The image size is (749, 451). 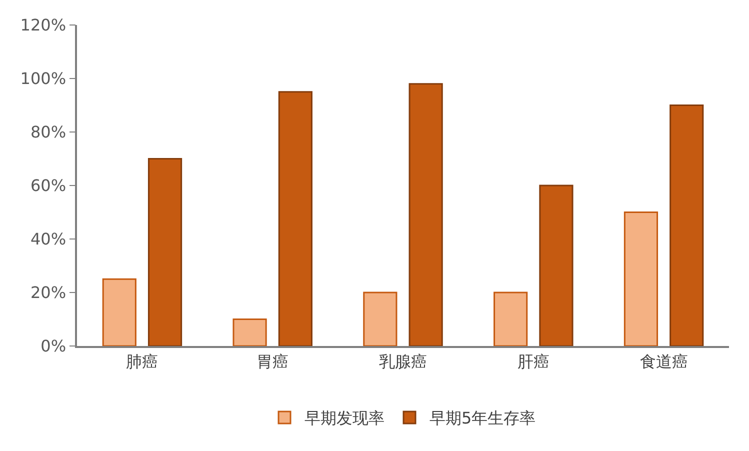 I want to click on x-tick-label: 胃癌, so click(x=272, y=361).